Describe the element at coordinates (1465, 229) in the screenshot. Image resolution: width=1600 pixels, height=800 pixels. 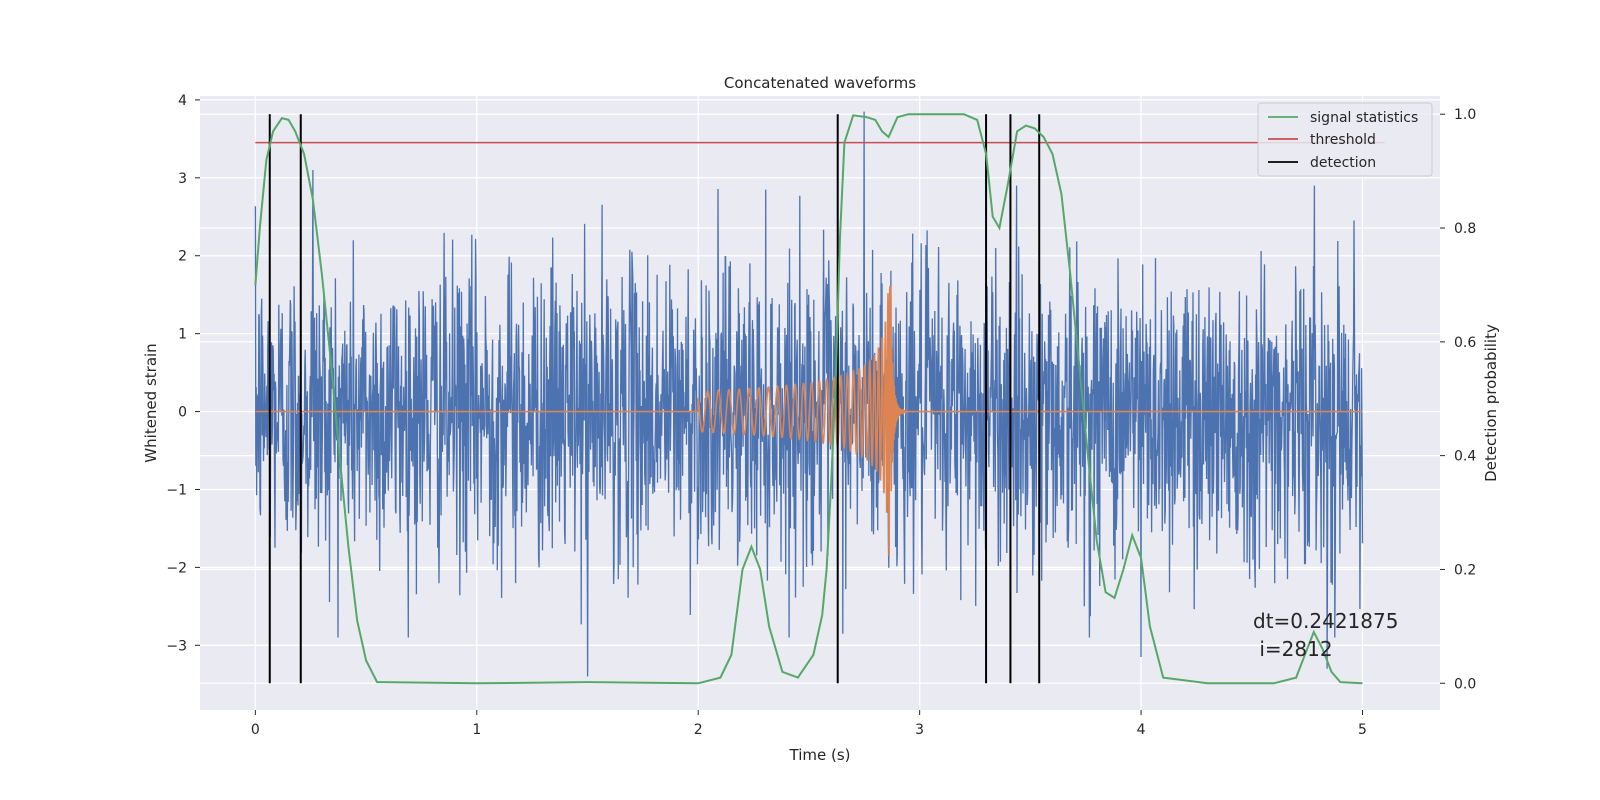
I see `y-right-tick-label: 0.8` at that location.